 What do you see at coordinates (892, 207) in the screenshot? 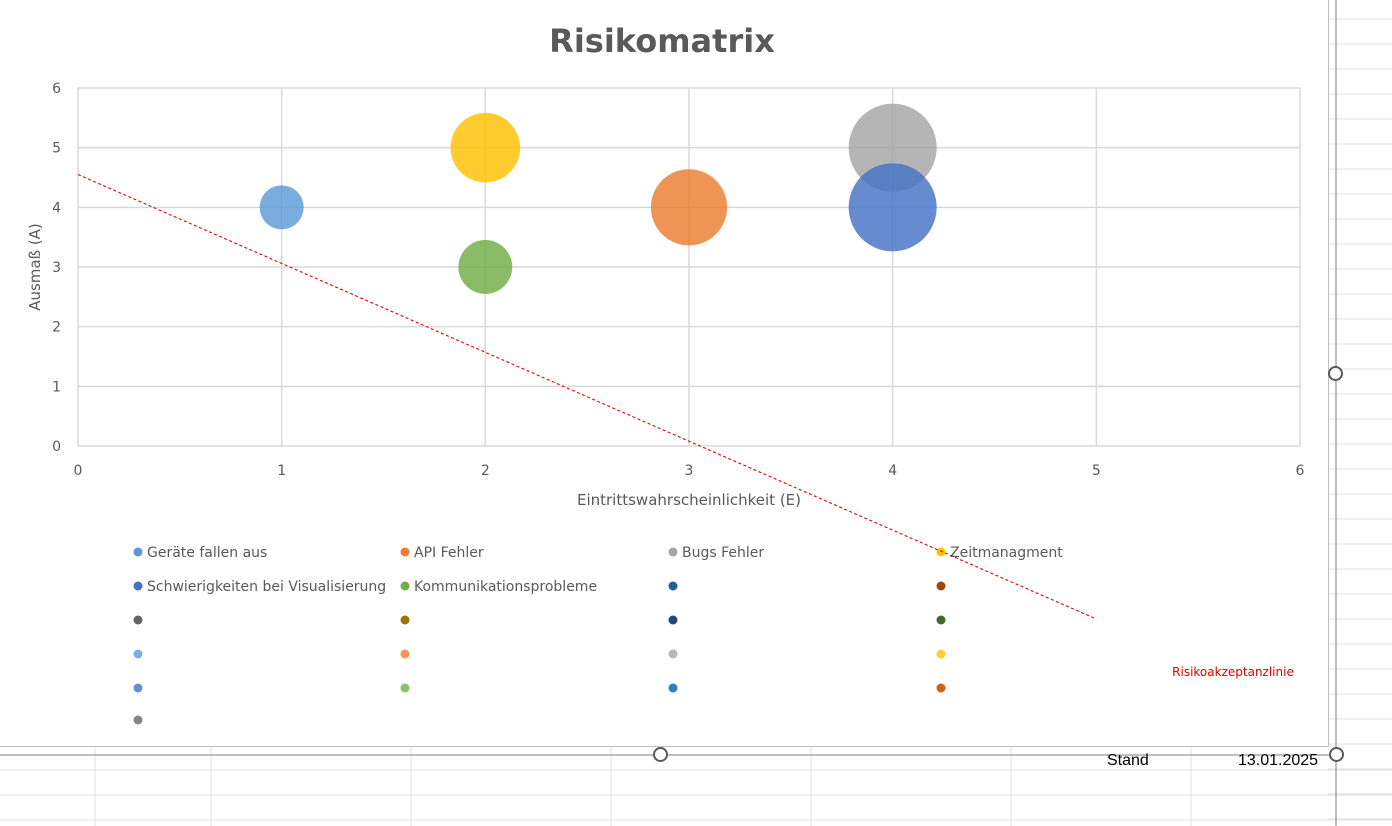
I see `bubble-schwierigkeiten-bei-visualisierung` at bounding box center [892, 207].